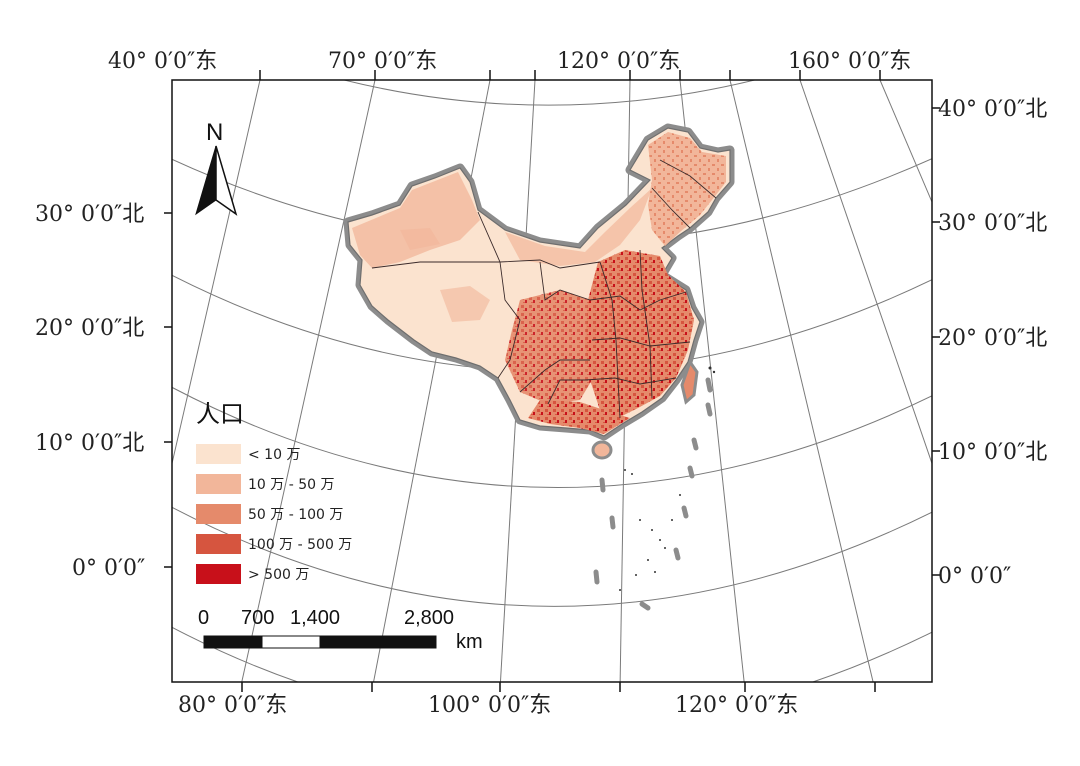  What do you see at coordinates (89, 443) in the screenshot?
I see `left-label: 10° 0′0″北` at bounding box center [89, 443].